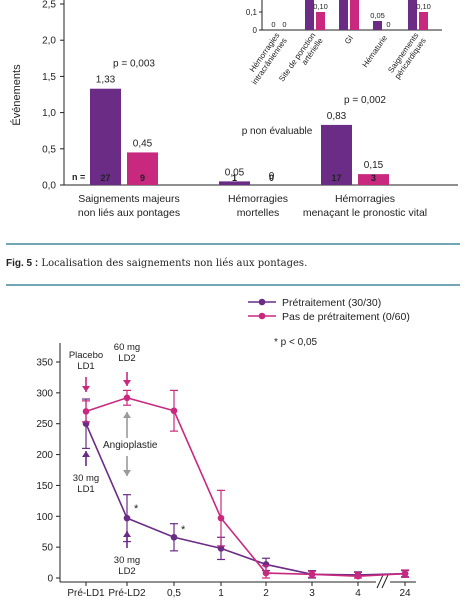  I want to click on dose-30mg-ld1-annotation: LD1, so click(85, 489).